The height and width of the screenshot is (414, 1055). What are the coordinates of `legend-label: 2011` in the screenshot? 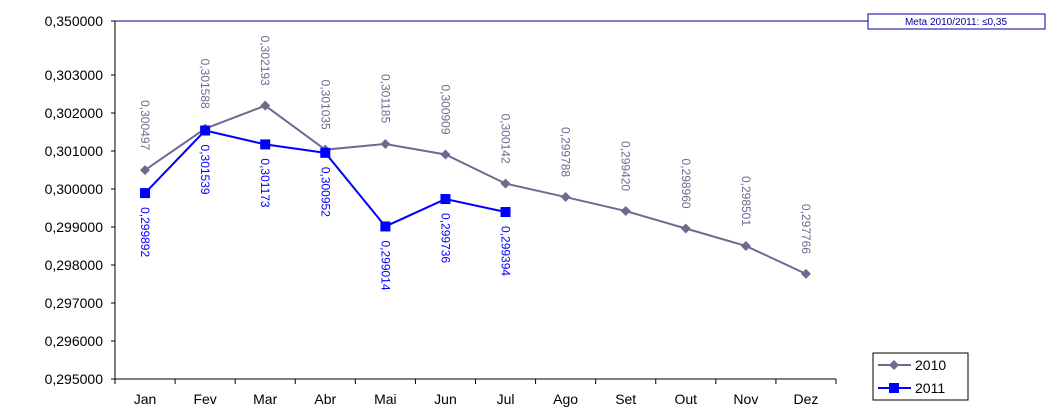 It's located at (930, 388).